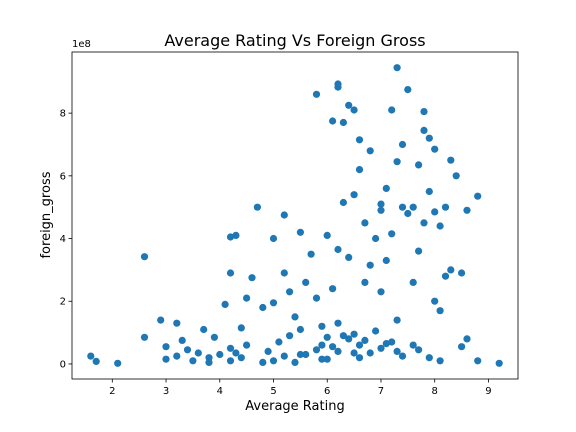 This screenshot has height=432, width=576. What do you see at coordinates (300, 388) in the screenshot?
I see `x-axis-ticks: 2 3 4 5 6 7 8 9` at bounding box center [300, 388].